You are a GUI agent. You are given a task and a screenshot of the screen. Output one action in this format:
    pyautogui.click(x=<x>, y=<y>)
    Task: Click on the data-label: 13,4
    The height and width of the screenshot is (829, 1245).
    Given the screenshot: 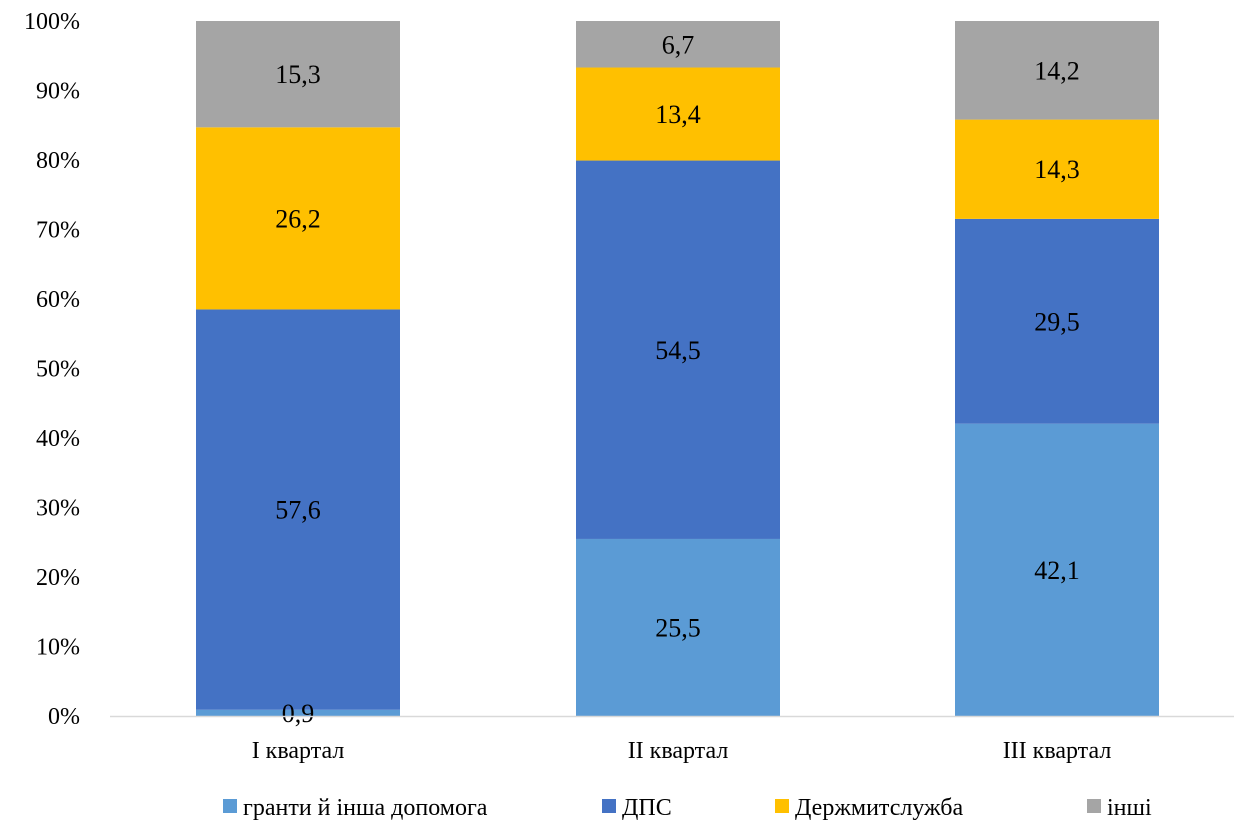 What is the action you would take?
    pyautogui.click(x=678, y=114)
    